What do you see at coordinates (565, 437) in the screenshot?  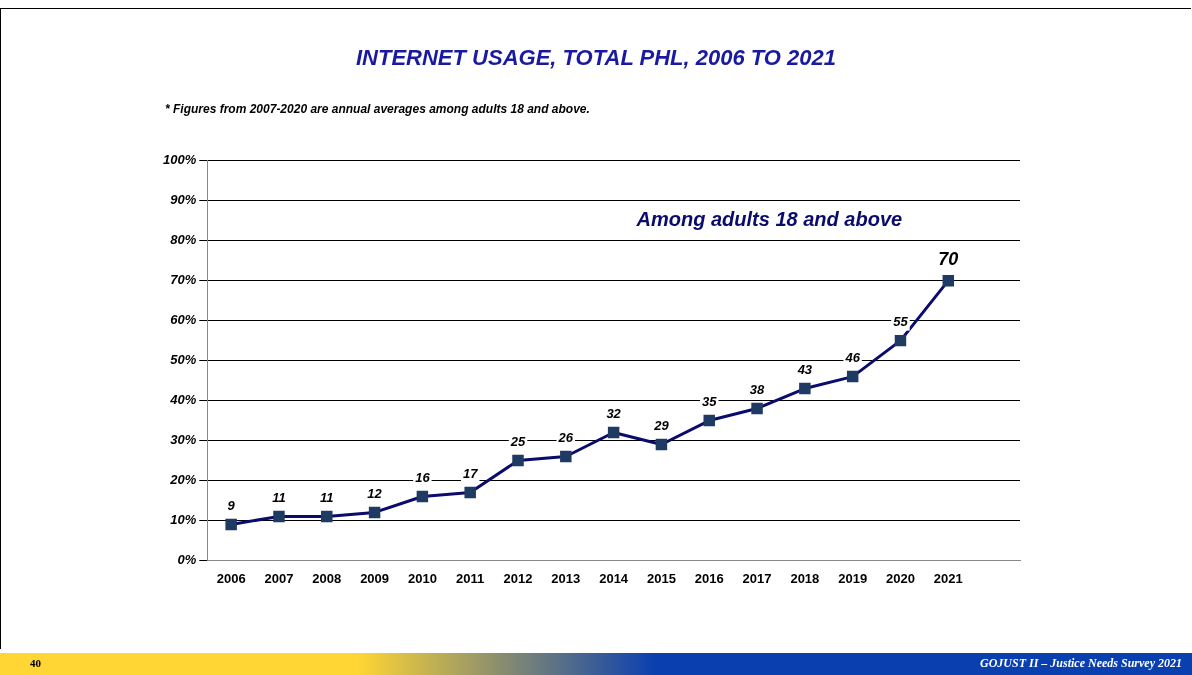 I see `data-label: 26` at bounding box center [565, 437].